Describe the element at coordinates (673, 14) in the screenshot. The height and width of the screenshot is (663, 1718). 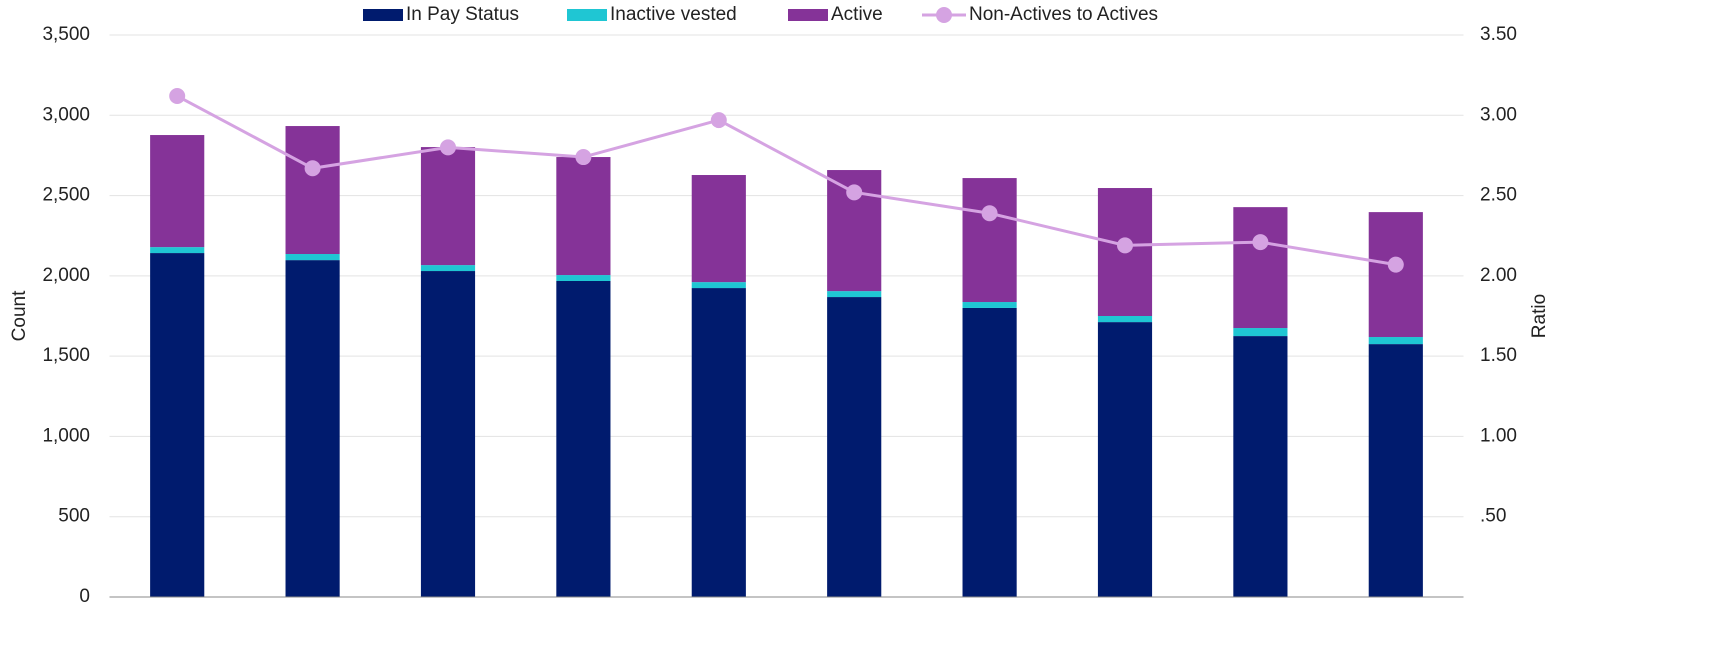
I see `legend-label: Inactive vested` at that location.